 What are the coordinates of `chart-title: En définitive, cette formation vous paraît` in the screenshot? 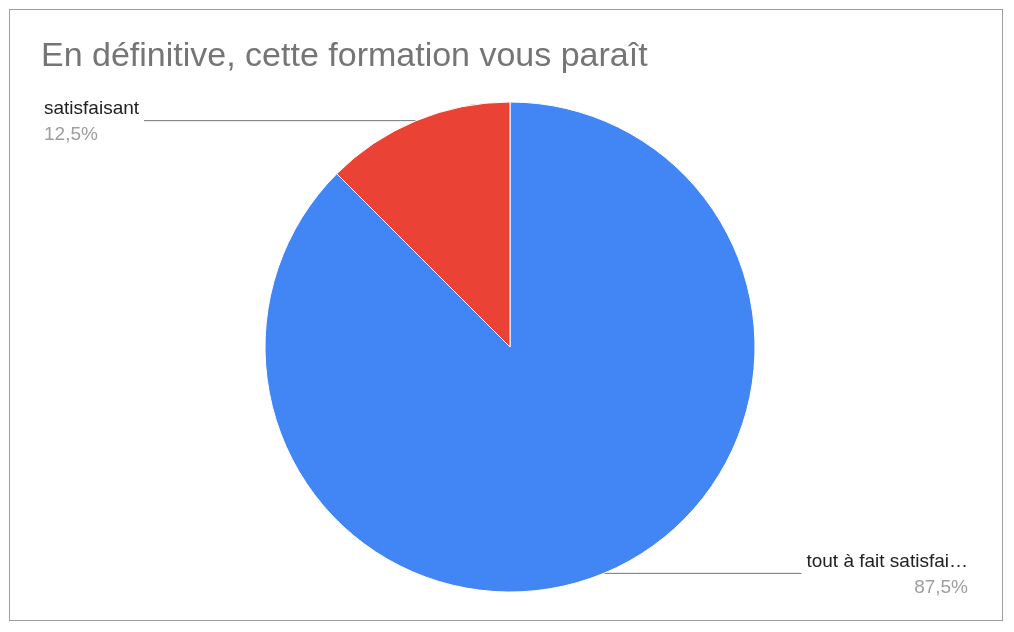 It's located at (345, 54).